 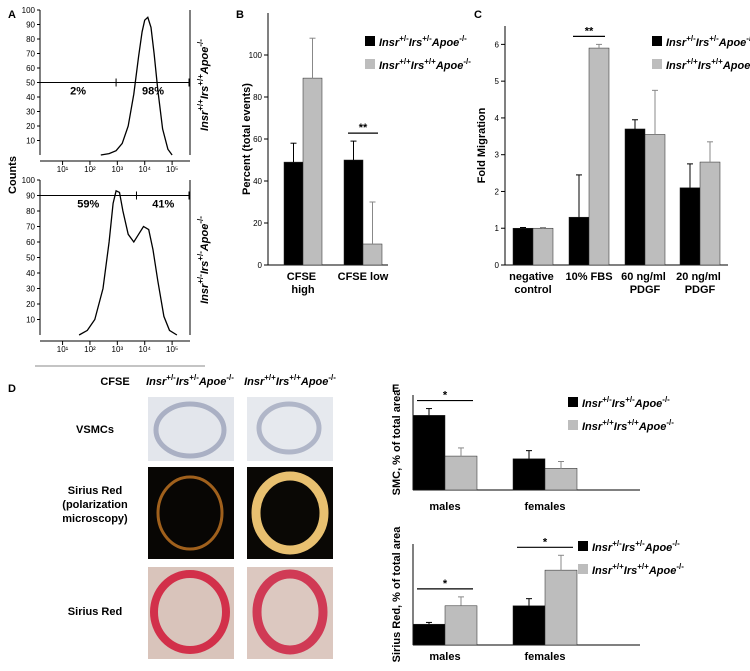 I want to click on panel-label: E, so click(x=395, y=389).